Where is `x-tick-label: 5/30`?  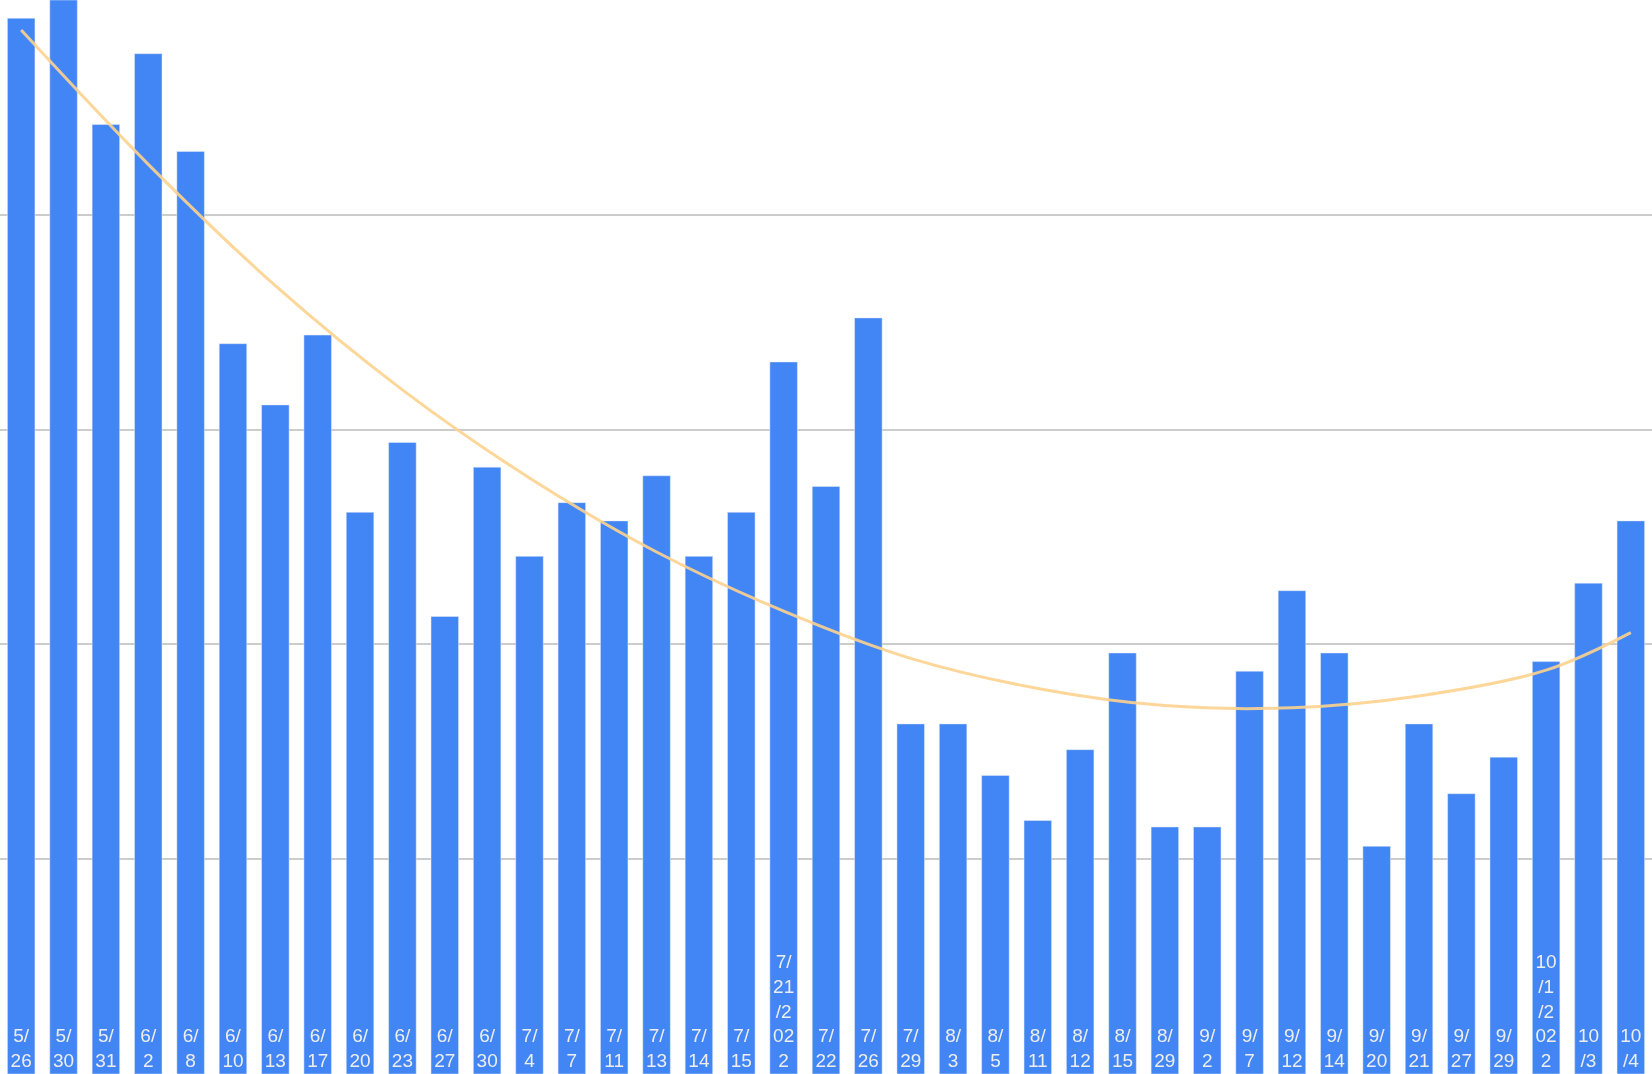 x-tick-label: 5/30 is located at coordinates (63, 1048).